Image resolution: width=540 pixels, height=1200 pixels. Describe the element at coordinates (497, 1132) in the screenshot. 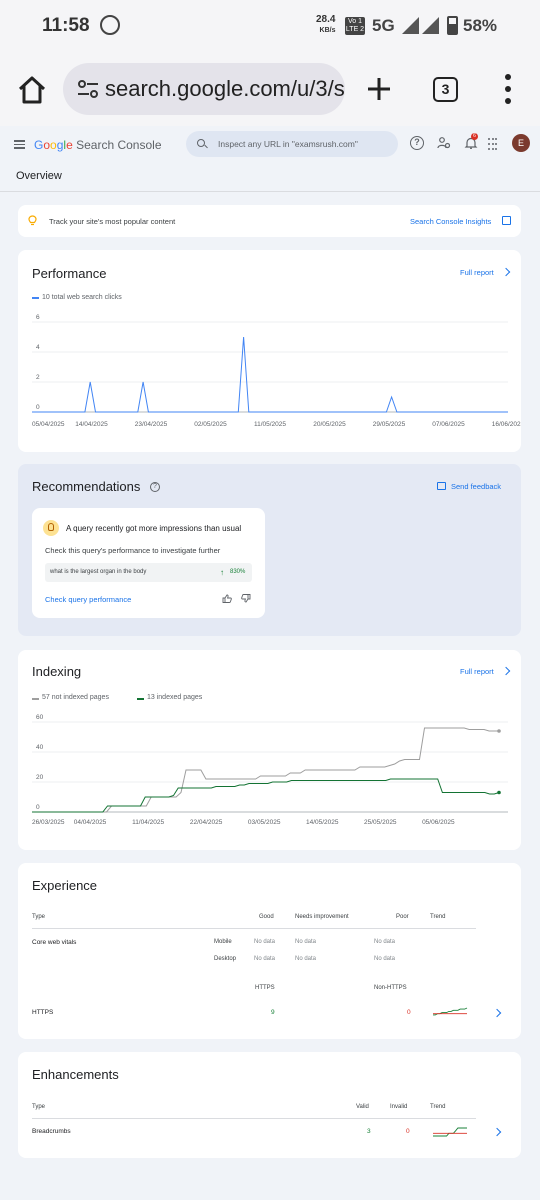

I see `breadcrumbs-row-chevron-icon` at that location.